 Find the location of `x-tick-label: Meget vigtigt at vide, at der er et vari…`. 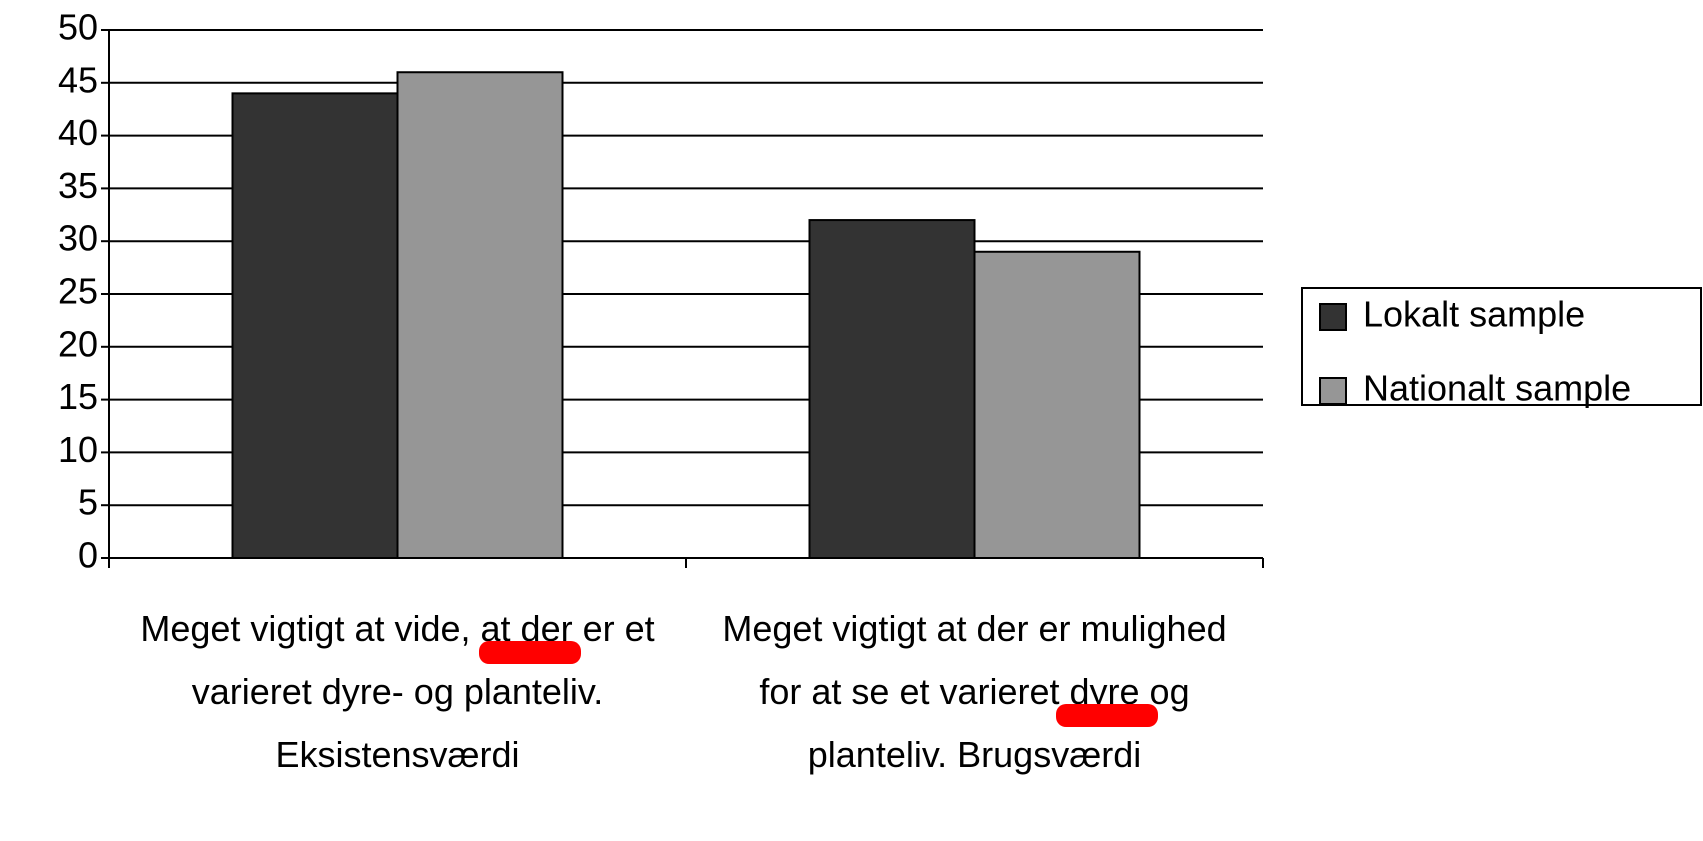

x-tick-label: Meget vigtigt at vide, at der er et vari… is located at coordinates (397, 691).